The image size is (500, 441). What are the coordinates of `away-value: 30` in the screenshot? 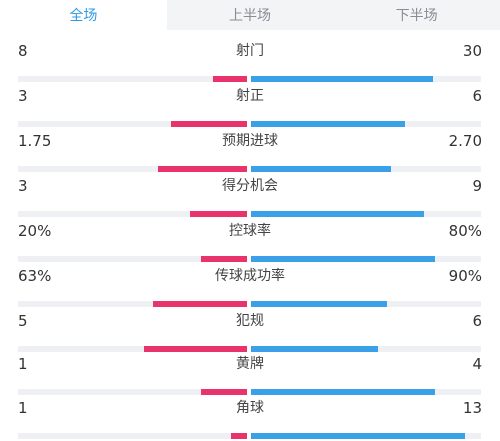 It's located at (472, 51).